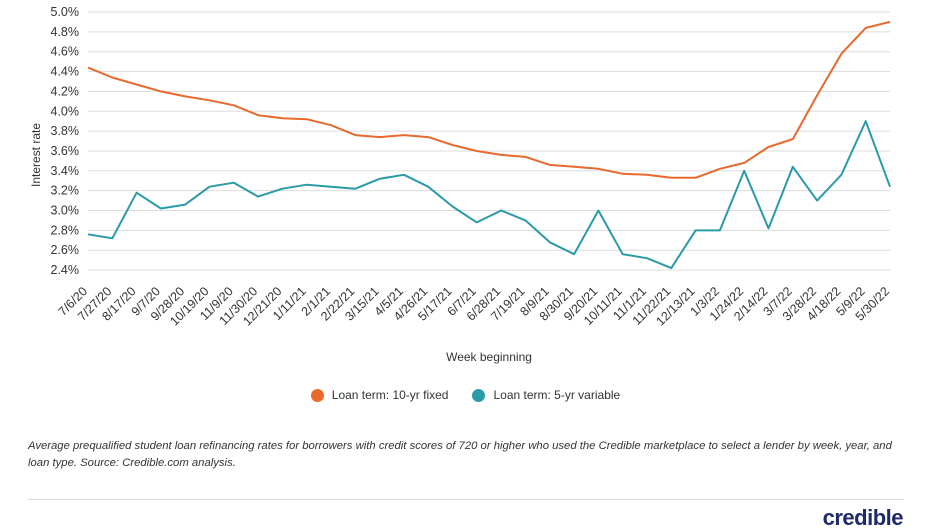  What do you see at coordinates (65, 72) in the screenshot?
I see `y-tick-label: 4.4%` at bounding box center [65, 72].